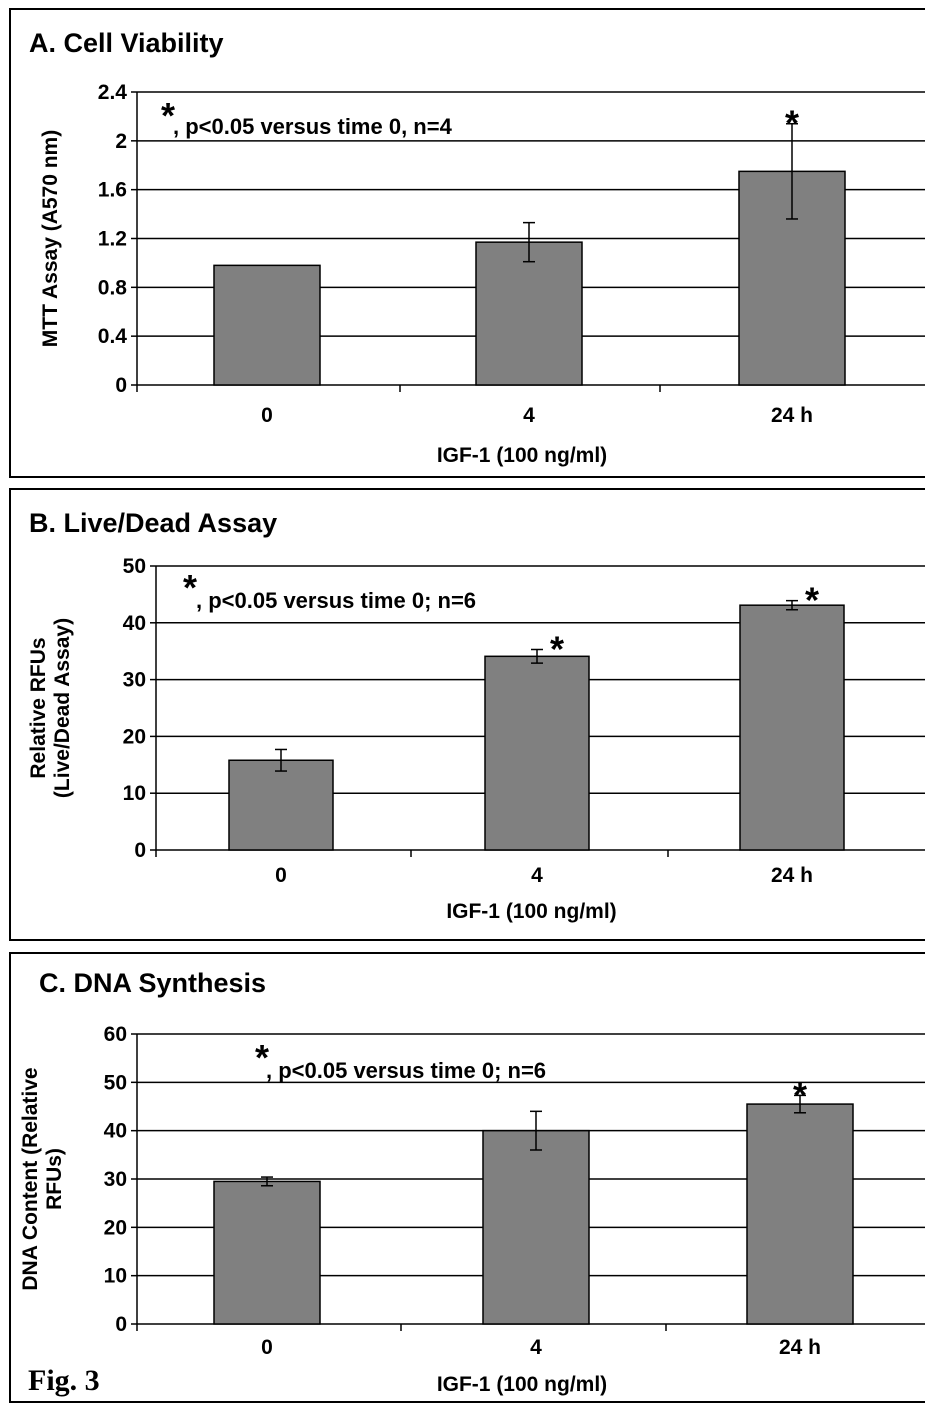 This screenshot has height=1405, width=925. Describe the element at coordinates (30, 1178) in the screenshot. I see `y-axis-label: DNA Content (Relative` at that location.